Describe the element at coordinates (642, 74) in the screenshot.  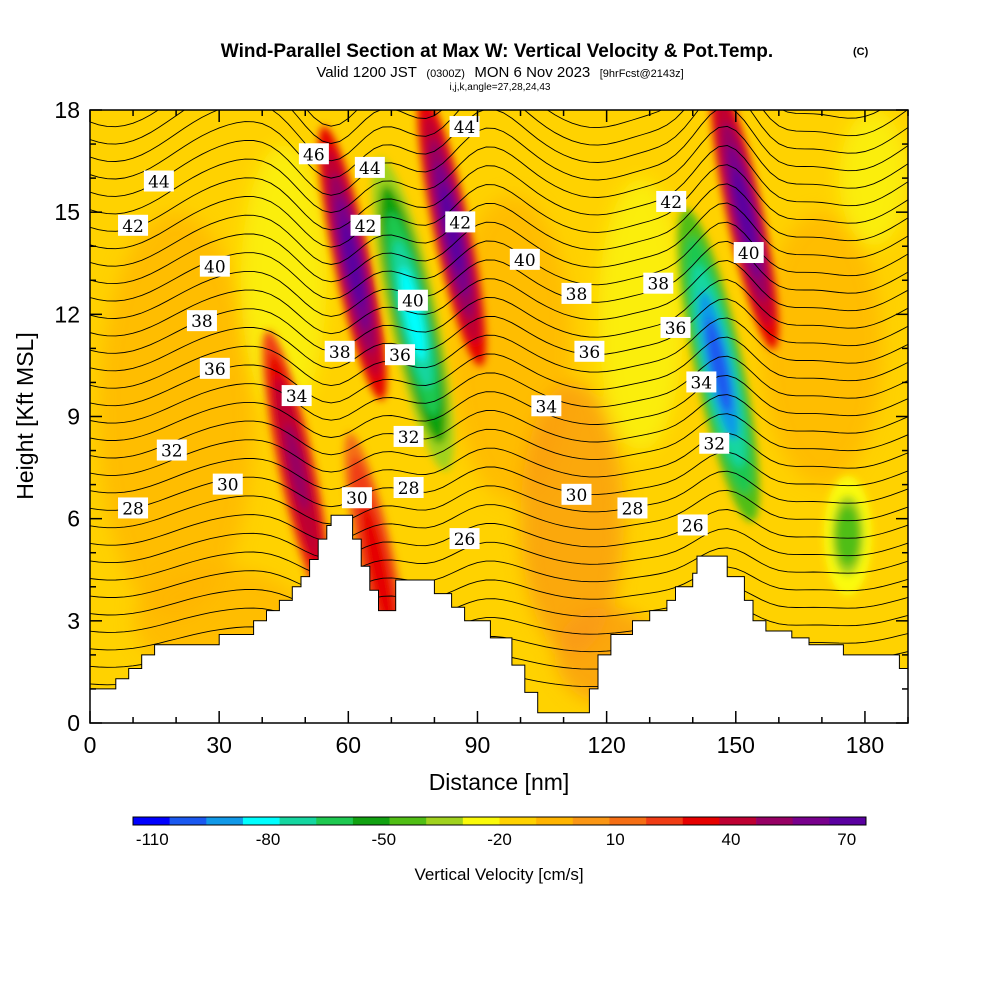
I see `forecast-info: [9hrFcst@2143z]` at that location.